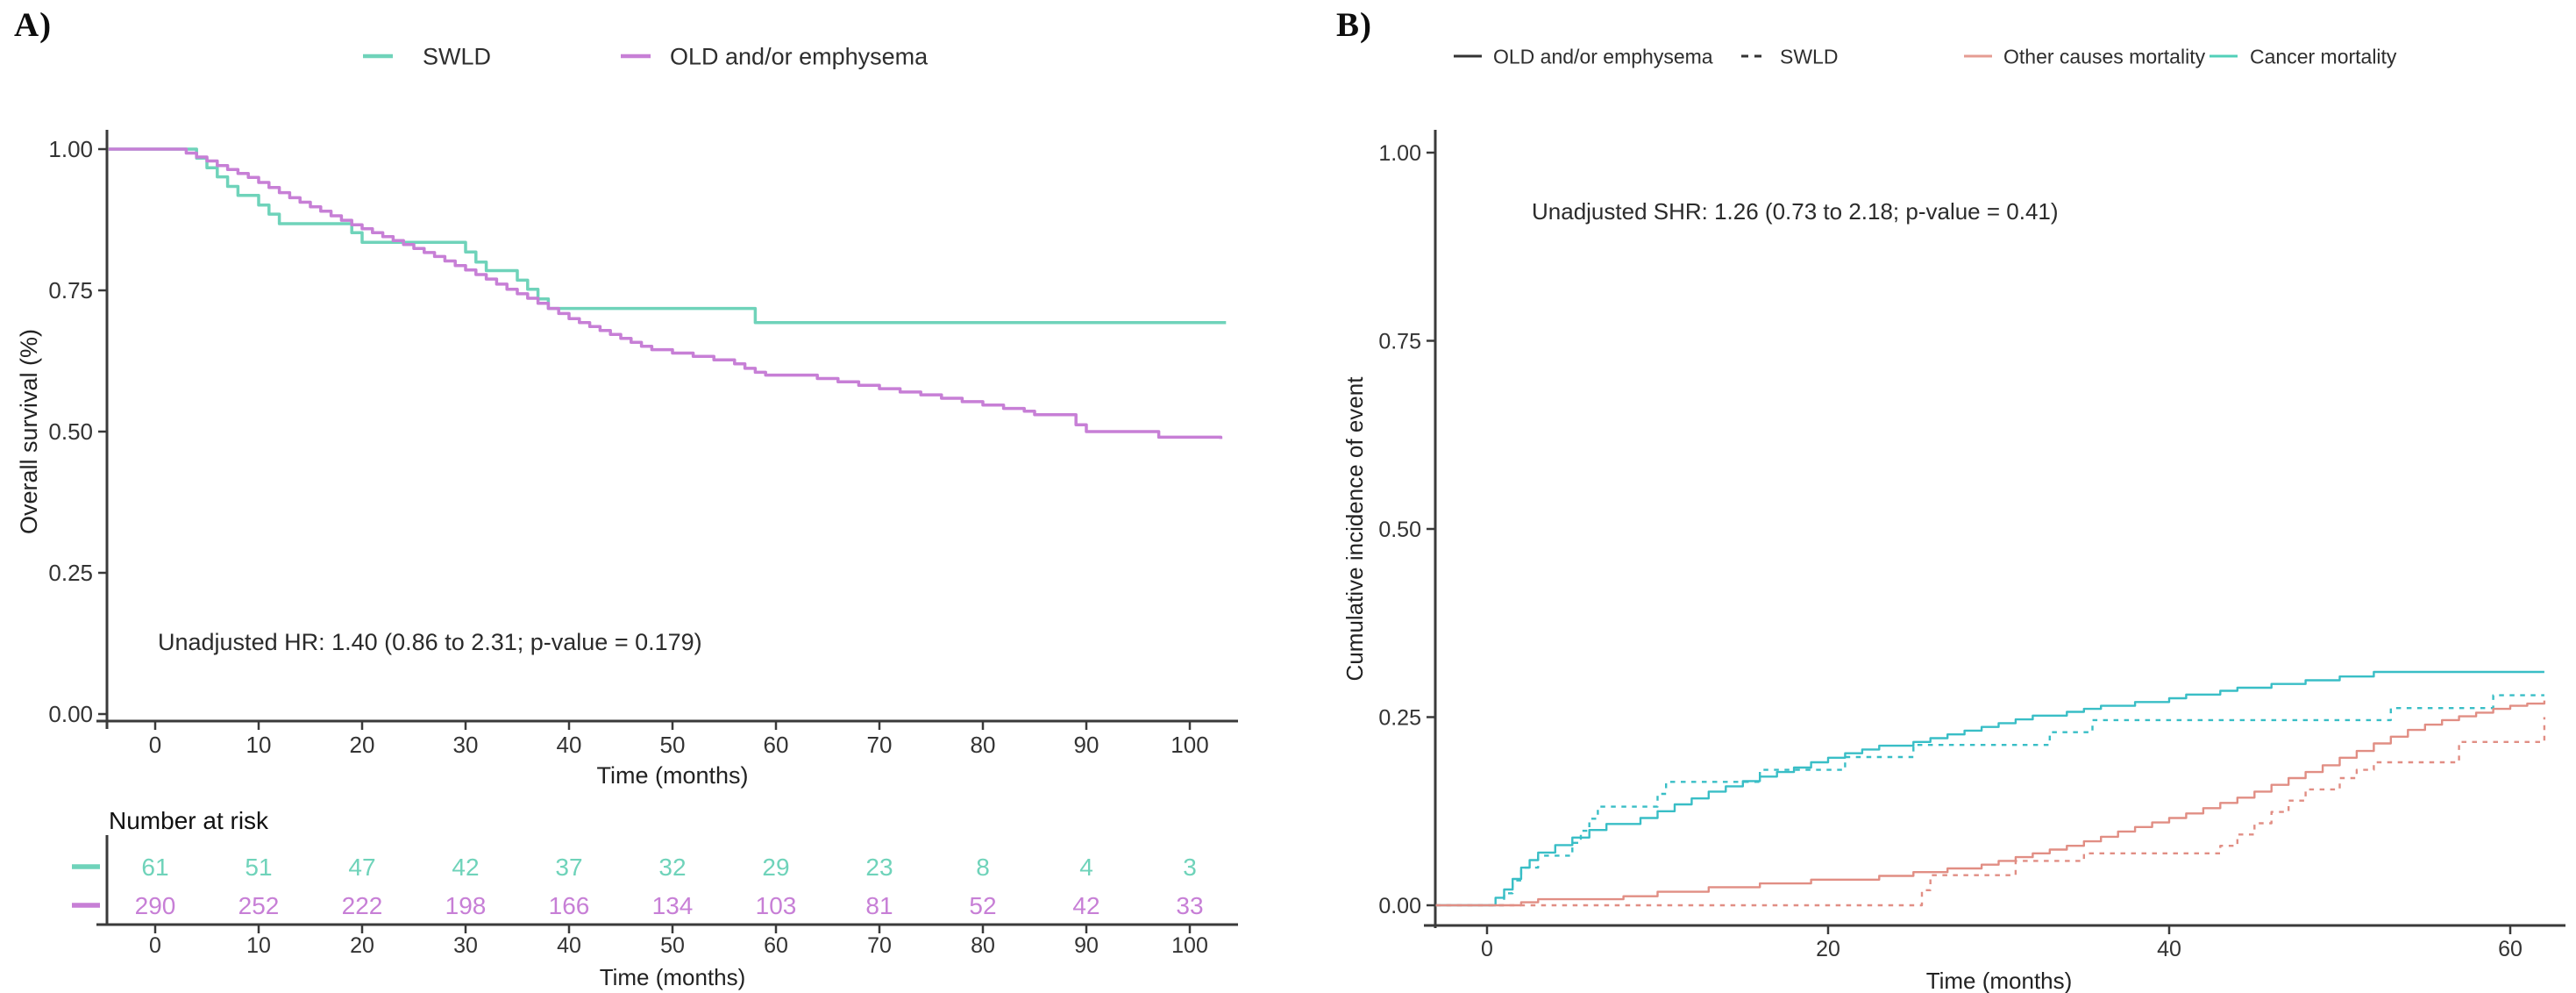  I want to click on x-tick-label: 90, so click(1086, 745).